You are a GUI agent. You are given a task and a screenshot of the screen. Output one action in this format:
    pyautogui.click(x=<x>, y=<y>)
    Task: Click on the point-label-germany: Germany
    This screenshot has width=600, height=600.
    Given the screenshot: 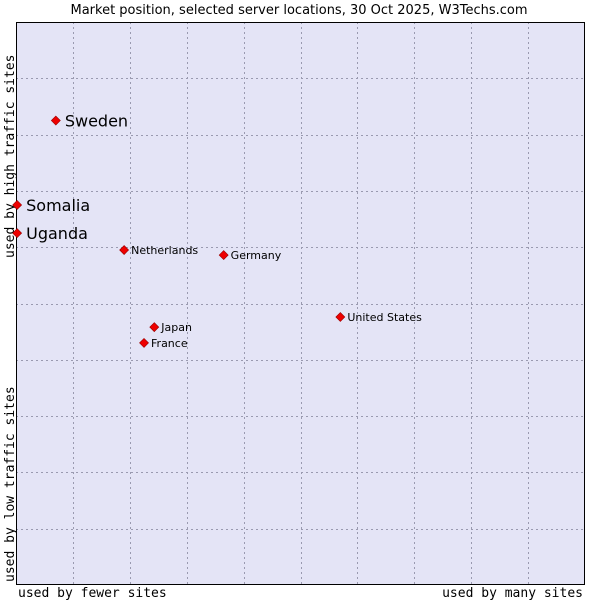 What is the action you would take?
    pyautogui.click(x=256, y=255)
    